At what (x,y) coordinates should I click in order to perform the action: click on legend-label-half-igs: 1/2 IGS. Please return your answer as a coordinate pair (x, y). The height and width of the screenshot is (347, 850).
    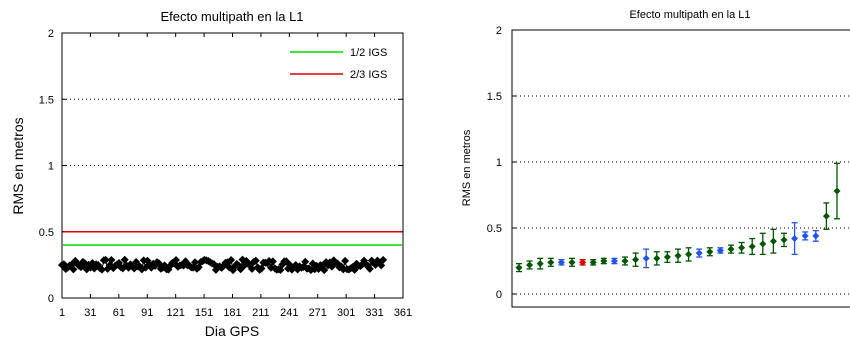
    Looking at the image, I should click on (368, 53).